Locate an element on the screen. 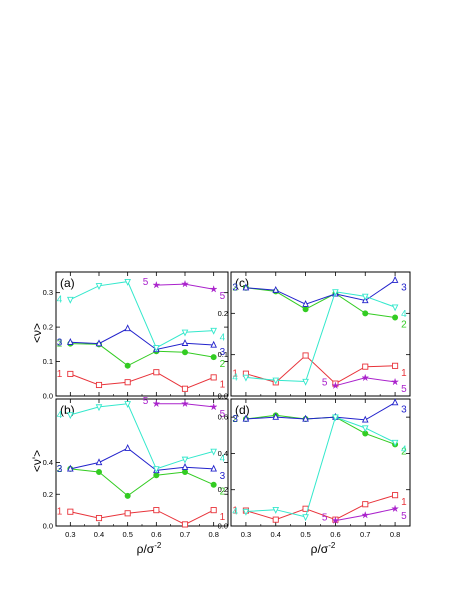 The image size is (463, 599). y-axis-label-top: <ν> is located at coordinates (37, 333).